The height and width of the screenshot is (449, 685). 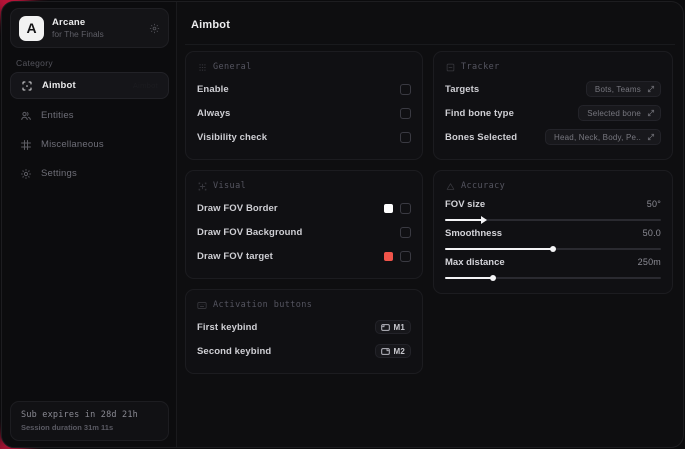 I want to click on tracker-card: Tracker Targets Bots, Teams, so click(x=553, y=105).